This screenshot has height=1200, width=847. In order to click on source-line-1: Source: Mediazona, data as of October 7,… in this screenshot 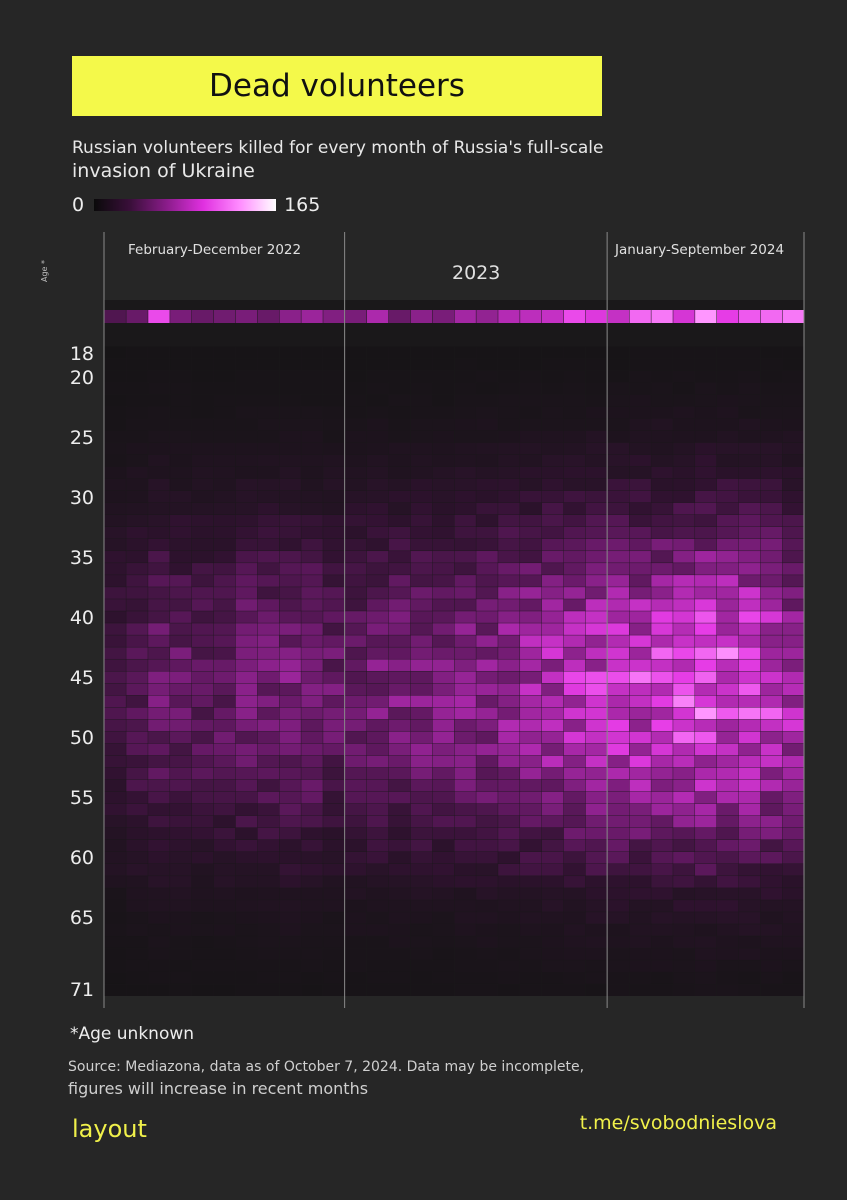, I will do `click(326, 1067)`.